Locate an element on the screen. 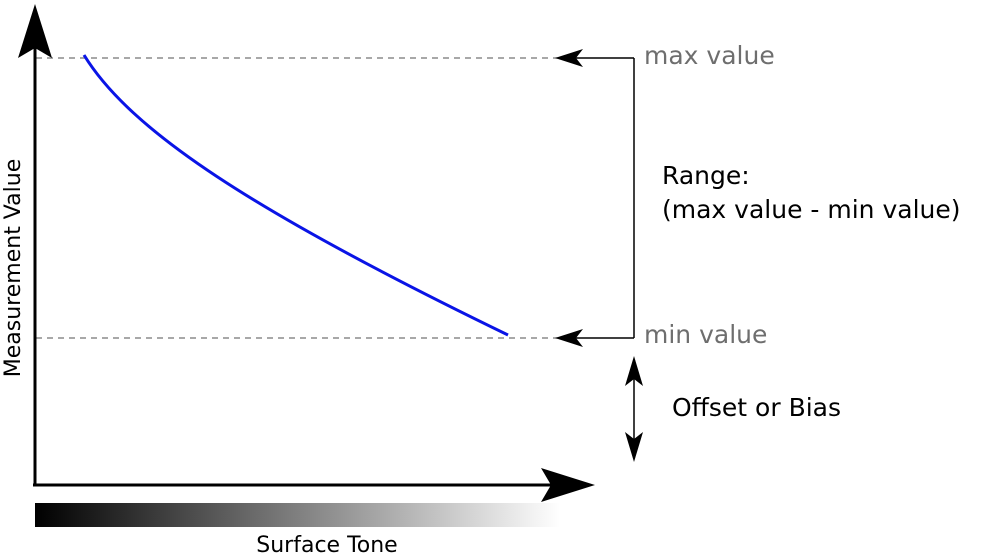 Image resolution: width=989 pixels, height=553 pixels. y-axis is located at coordinates (35, 245).